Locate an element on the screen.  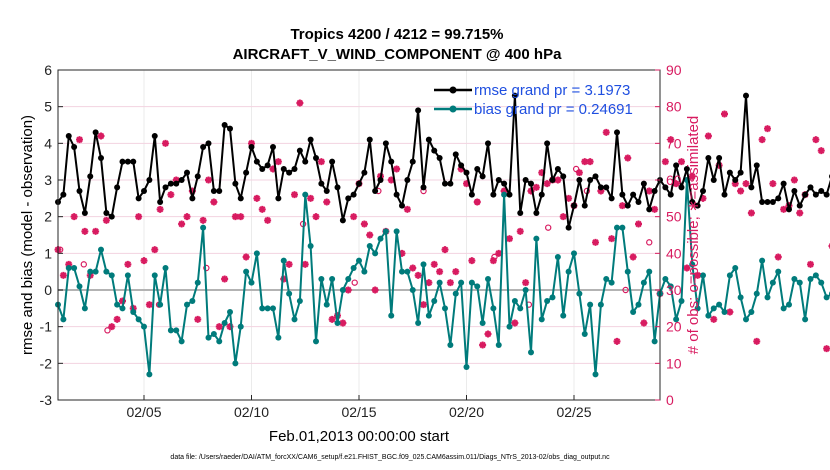
y2-tick-label: 90 is located at coordinates (674, 70).